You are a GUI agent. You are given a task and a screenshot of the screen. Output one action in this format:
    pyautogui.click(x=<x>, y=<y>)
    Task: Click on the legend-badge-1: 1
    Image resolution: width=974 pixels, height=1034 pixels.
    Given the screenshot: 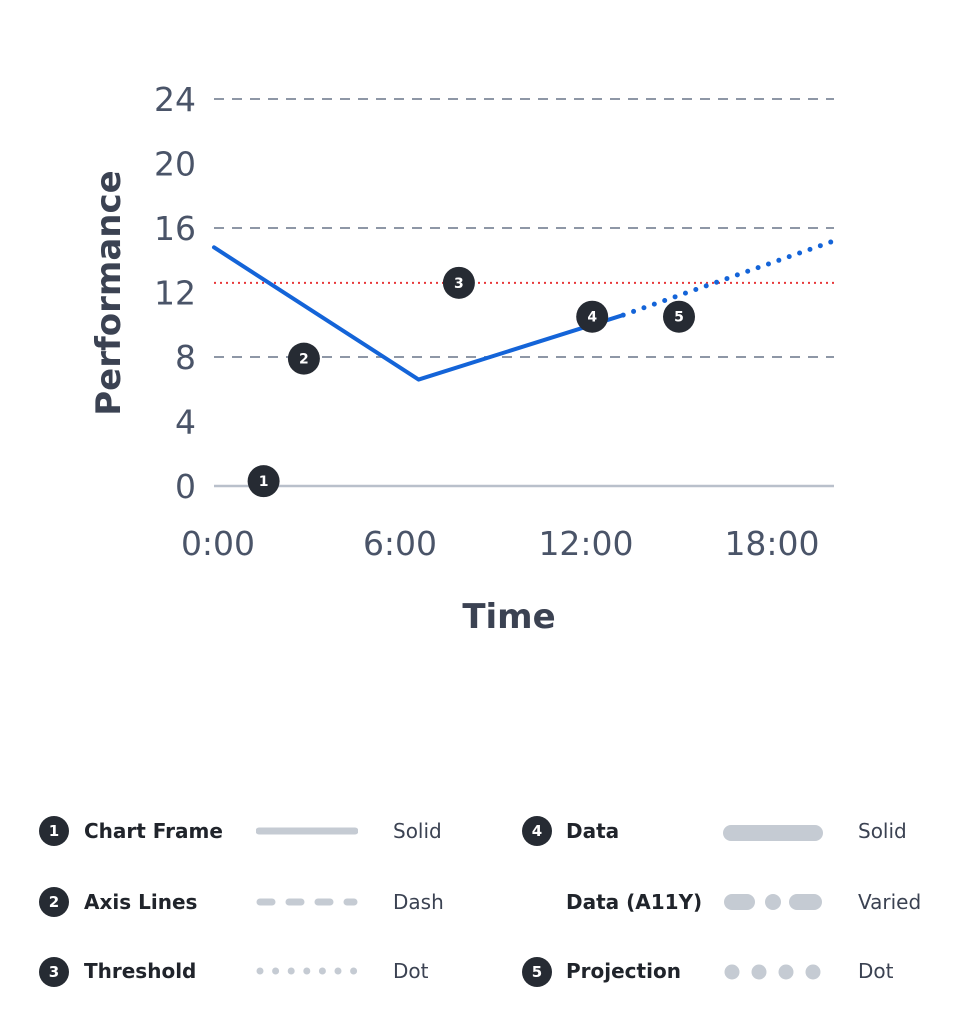 What is the action you would take?
    pyautogui.click(x=54, y=831)
    